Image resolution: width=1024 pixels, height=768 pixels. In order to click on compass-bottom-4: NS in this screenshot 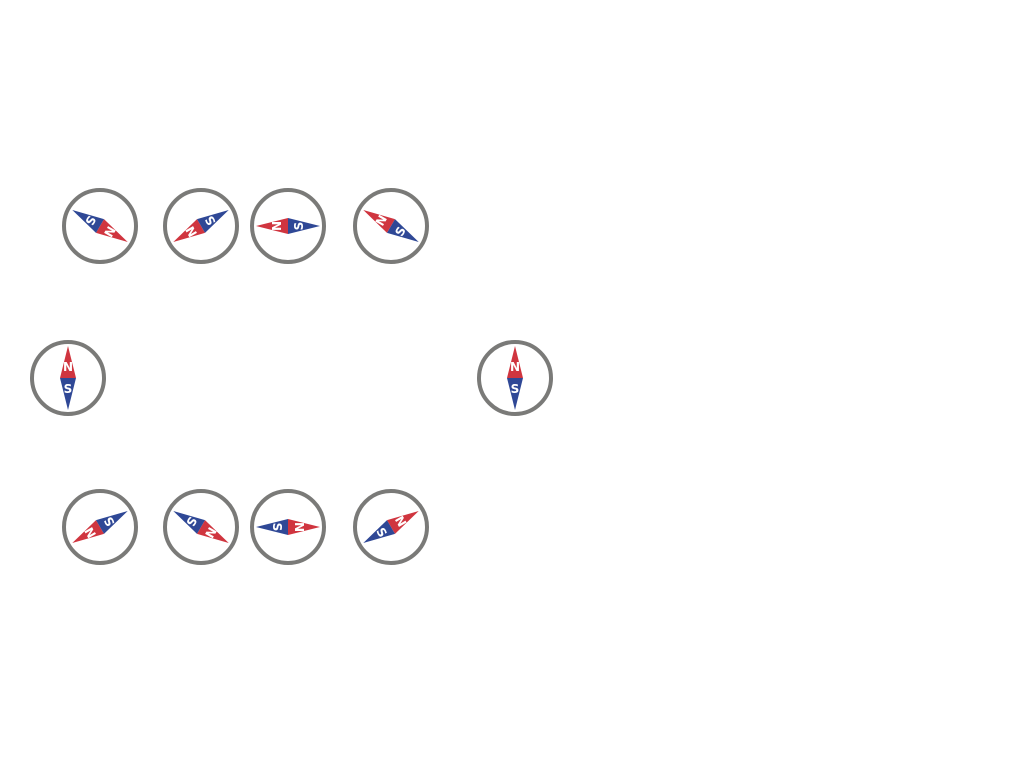, I will do `click(391, 527)`.